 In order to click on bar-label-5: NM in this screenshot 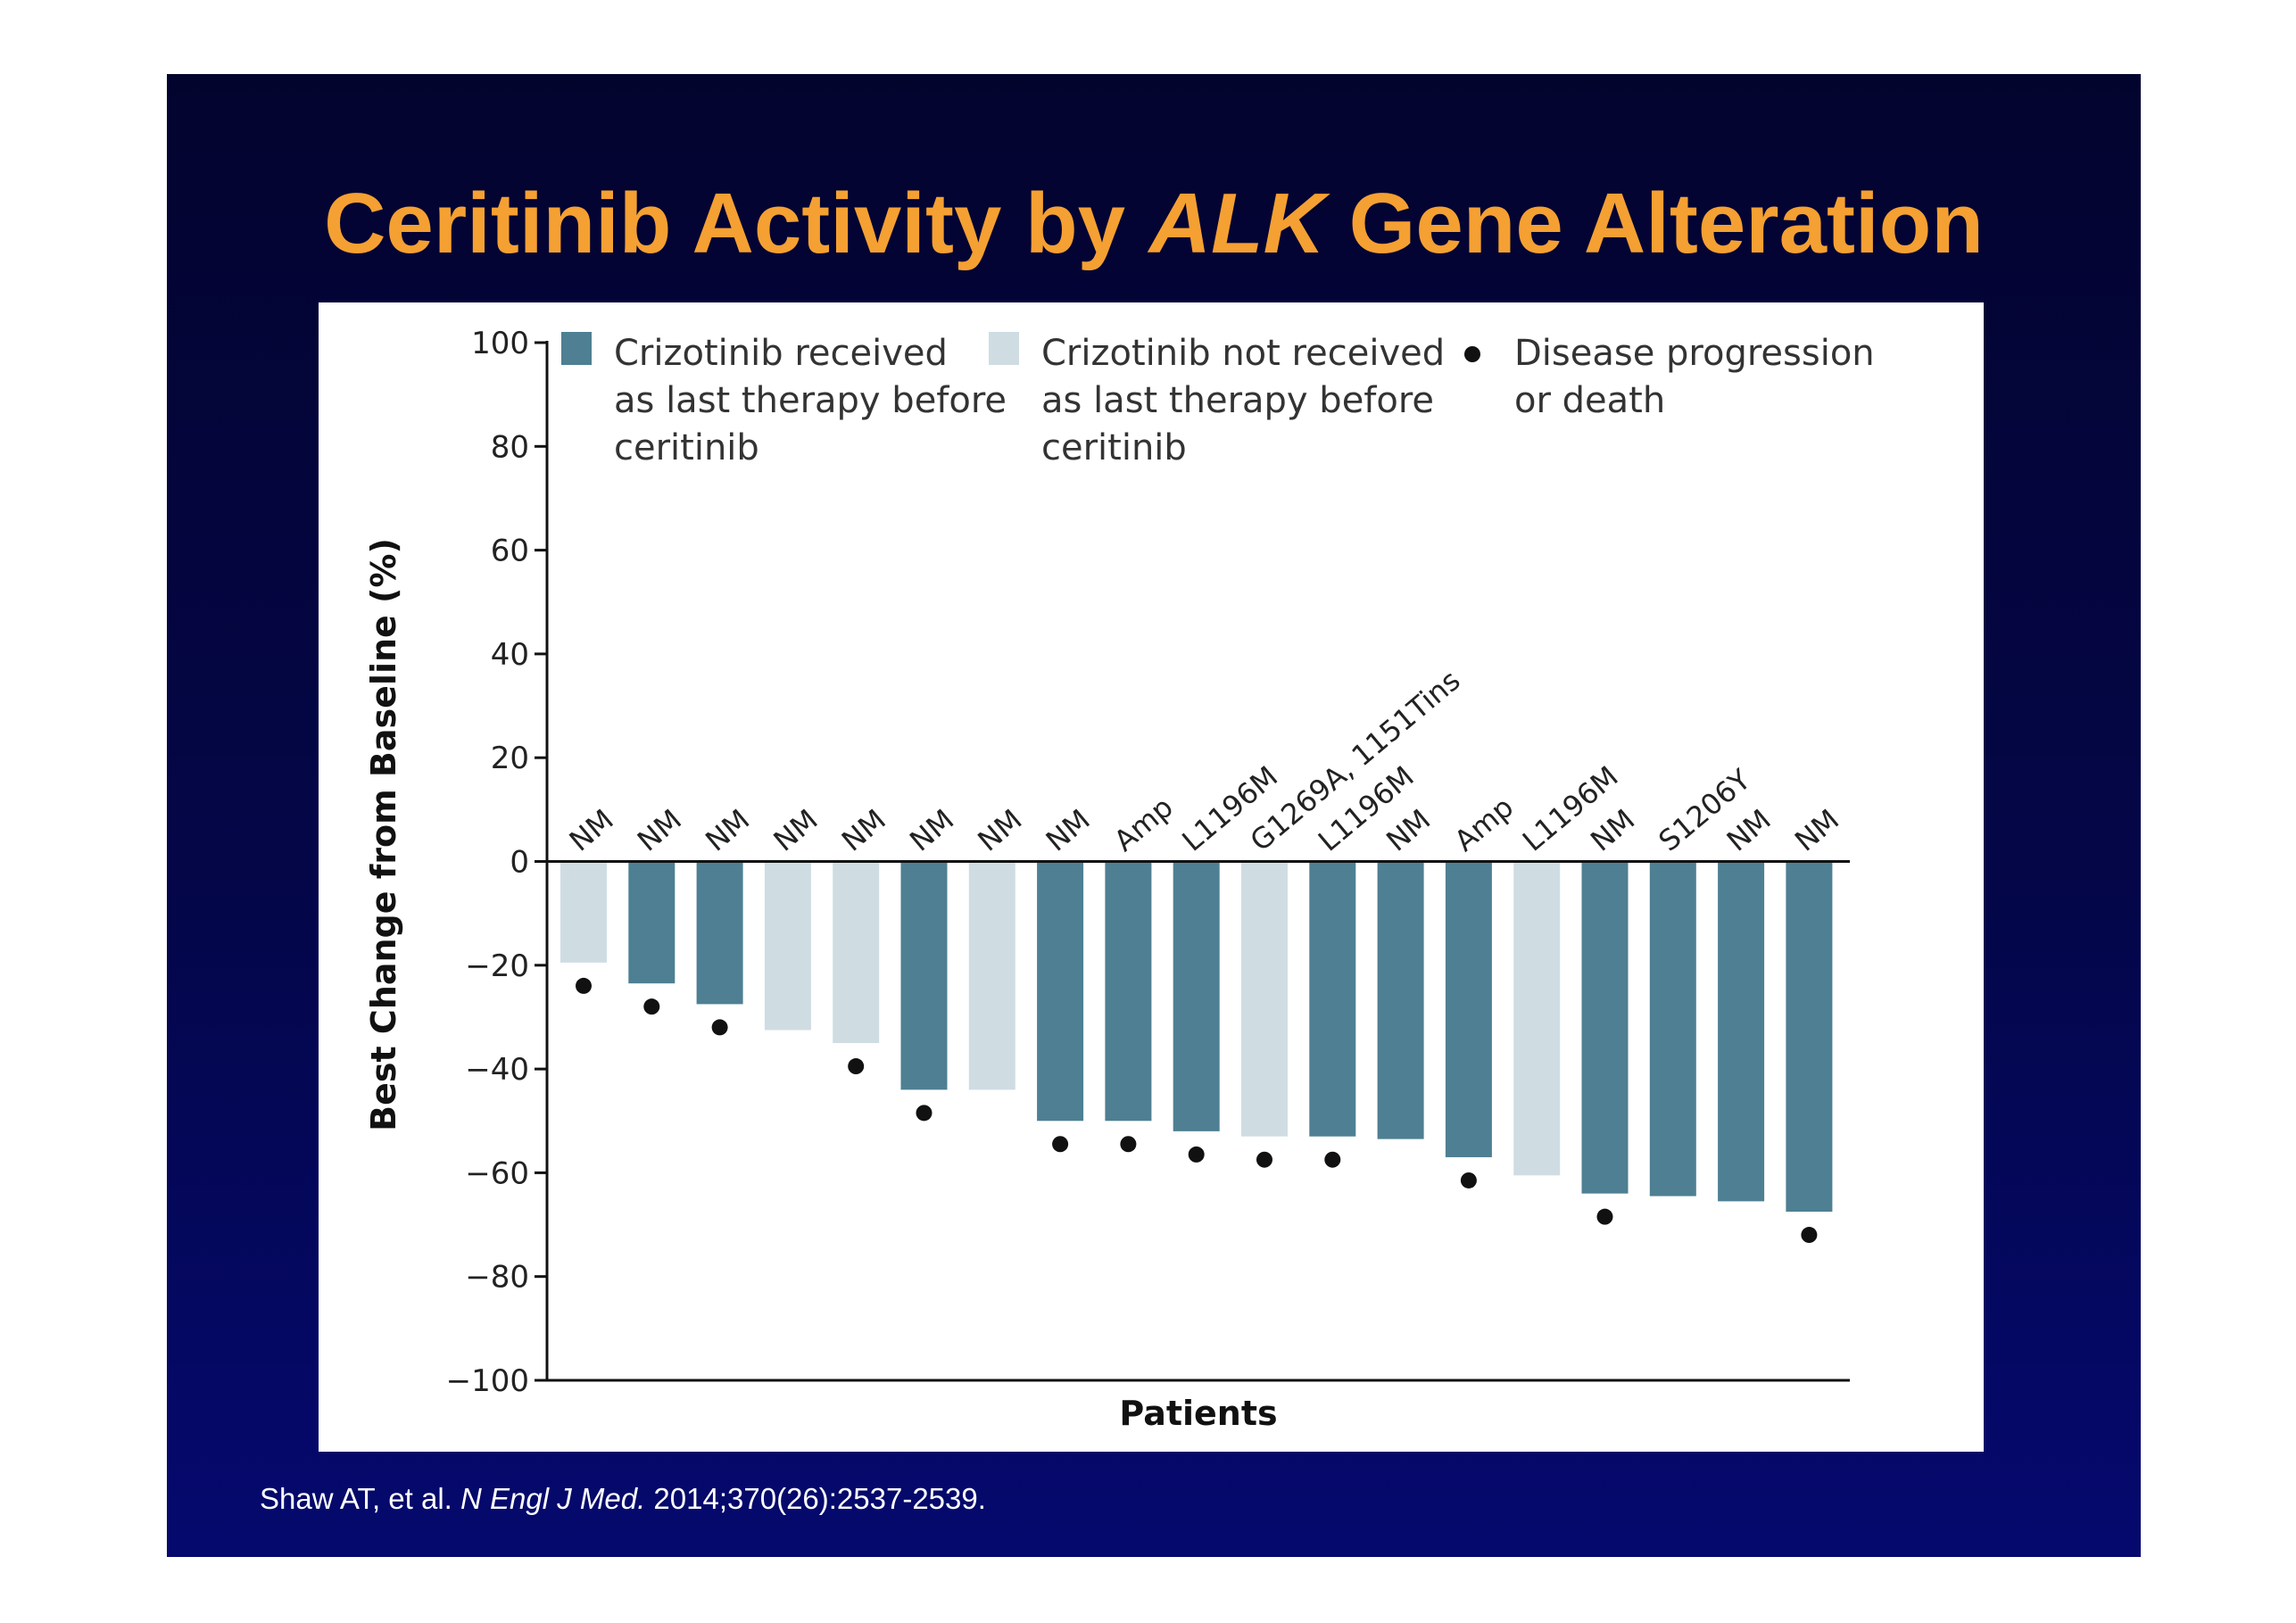, I will do `click(863, 829)`.